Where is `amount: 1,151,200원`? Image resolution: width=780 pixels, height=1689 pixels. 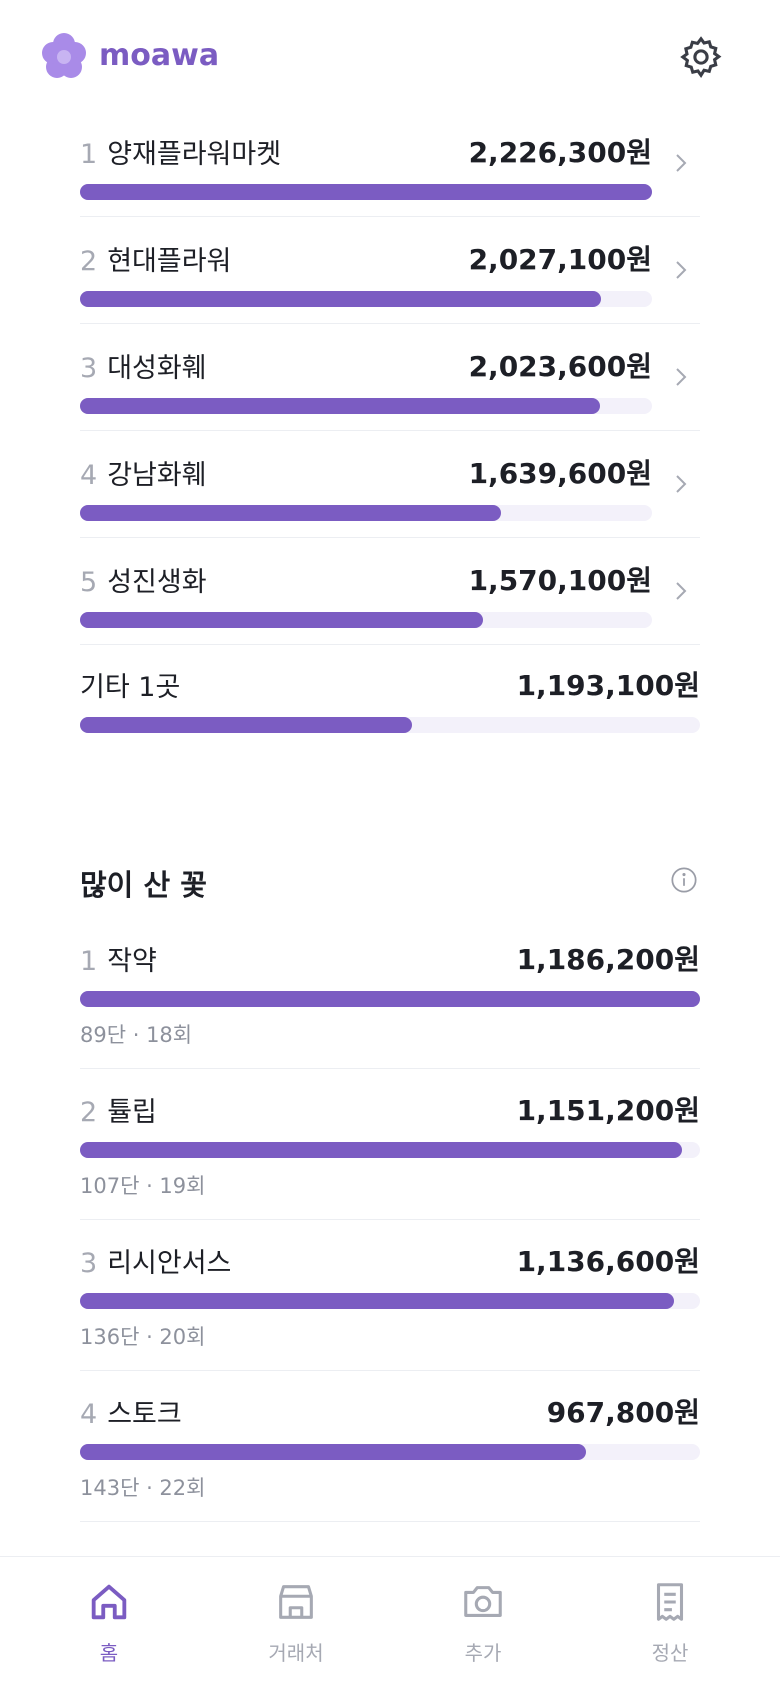 amount: 1,151,200원 is located at coordinates (608, 1110).